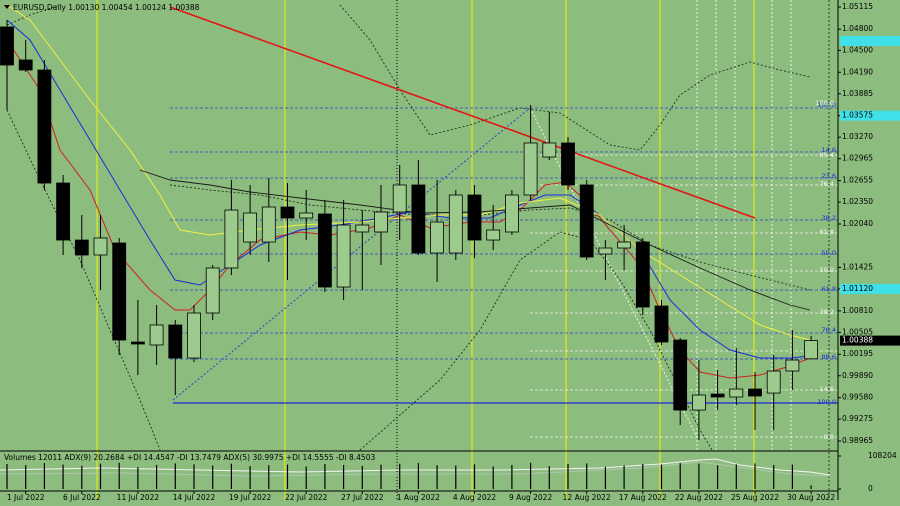 The height and width of the screenshot is (506, 900). I want to click on dotted-verticals, so click(744, 225).